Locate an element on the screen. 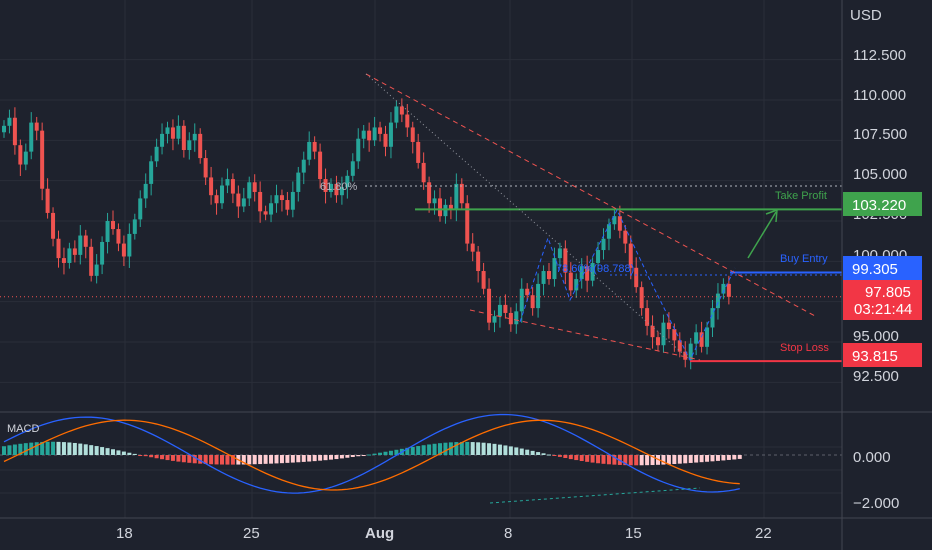 The width and height of the screenshot is (932, 550). y-tick-105000: 105.000 is located at coordinates (880, 174).